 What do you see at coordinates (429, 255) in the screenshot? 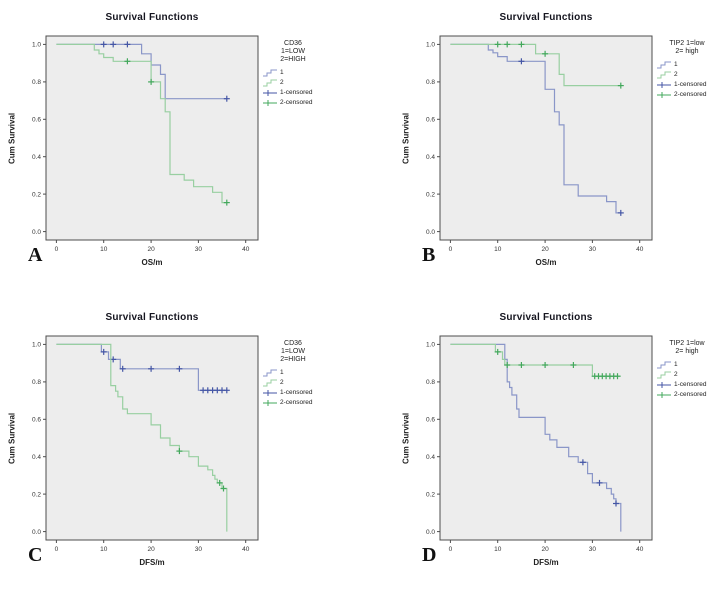
I see `panel-letter: B` at bounding box center [429, 255].